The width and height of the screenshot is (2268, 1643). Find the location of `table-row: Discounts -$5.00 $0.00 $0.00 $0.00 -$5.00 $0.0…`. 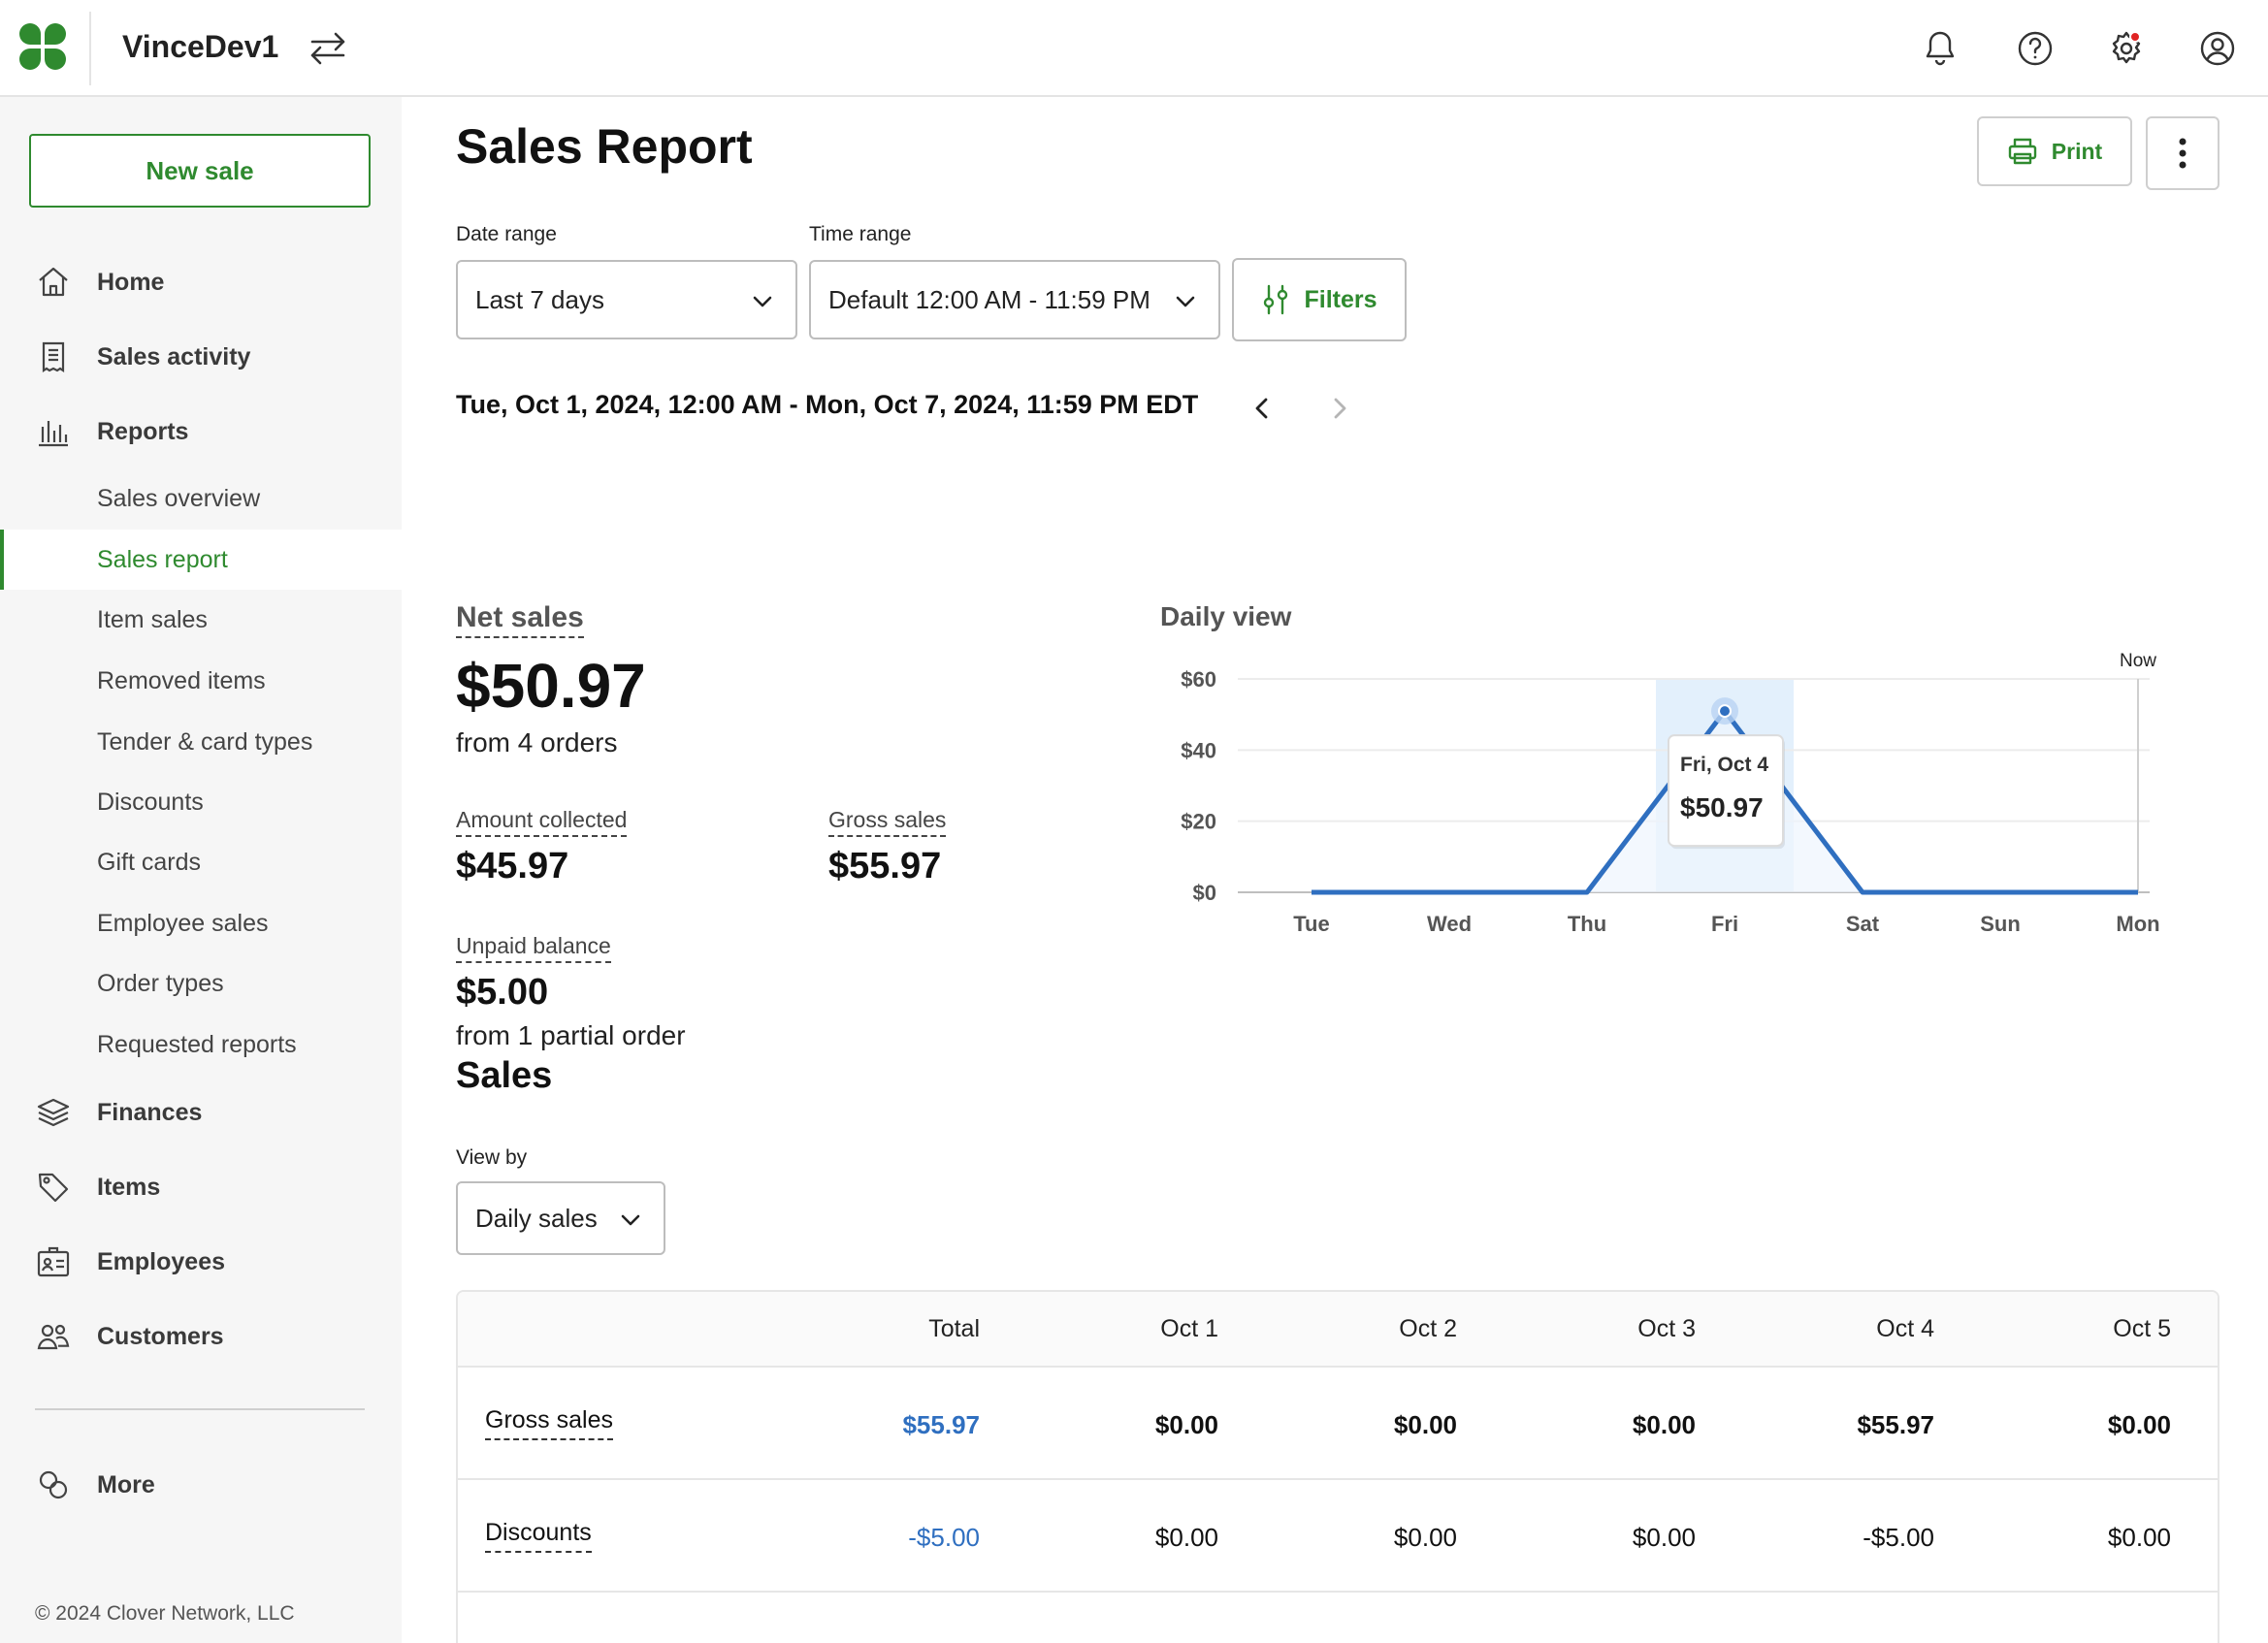

table-row: Discounts -$5.00 $0.00 $0.00 $0.00 -$5.00 $0.0… is located at coordinates (1338, 1536).